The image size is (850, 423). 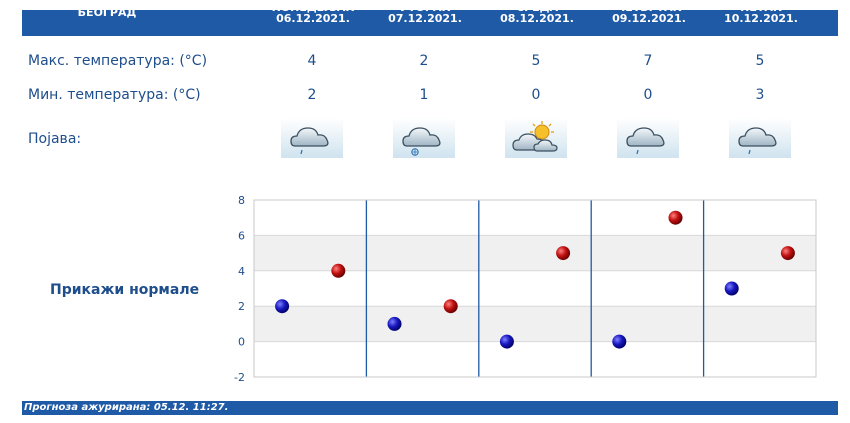 What do you see at coordinates (760, 95) in the screenshot?
I see `min-temp-value: 3` at bounding box center [760, 95].